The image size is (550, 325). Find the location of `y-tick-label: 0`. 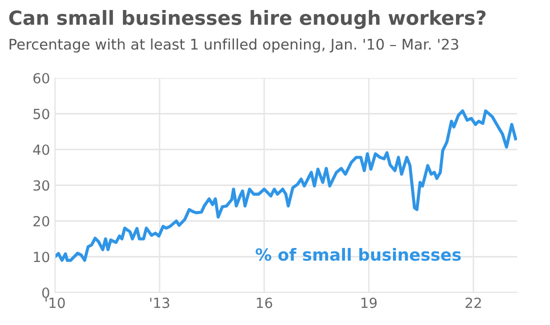

y-tick-label: 0 is located at coordinates (46, 292).